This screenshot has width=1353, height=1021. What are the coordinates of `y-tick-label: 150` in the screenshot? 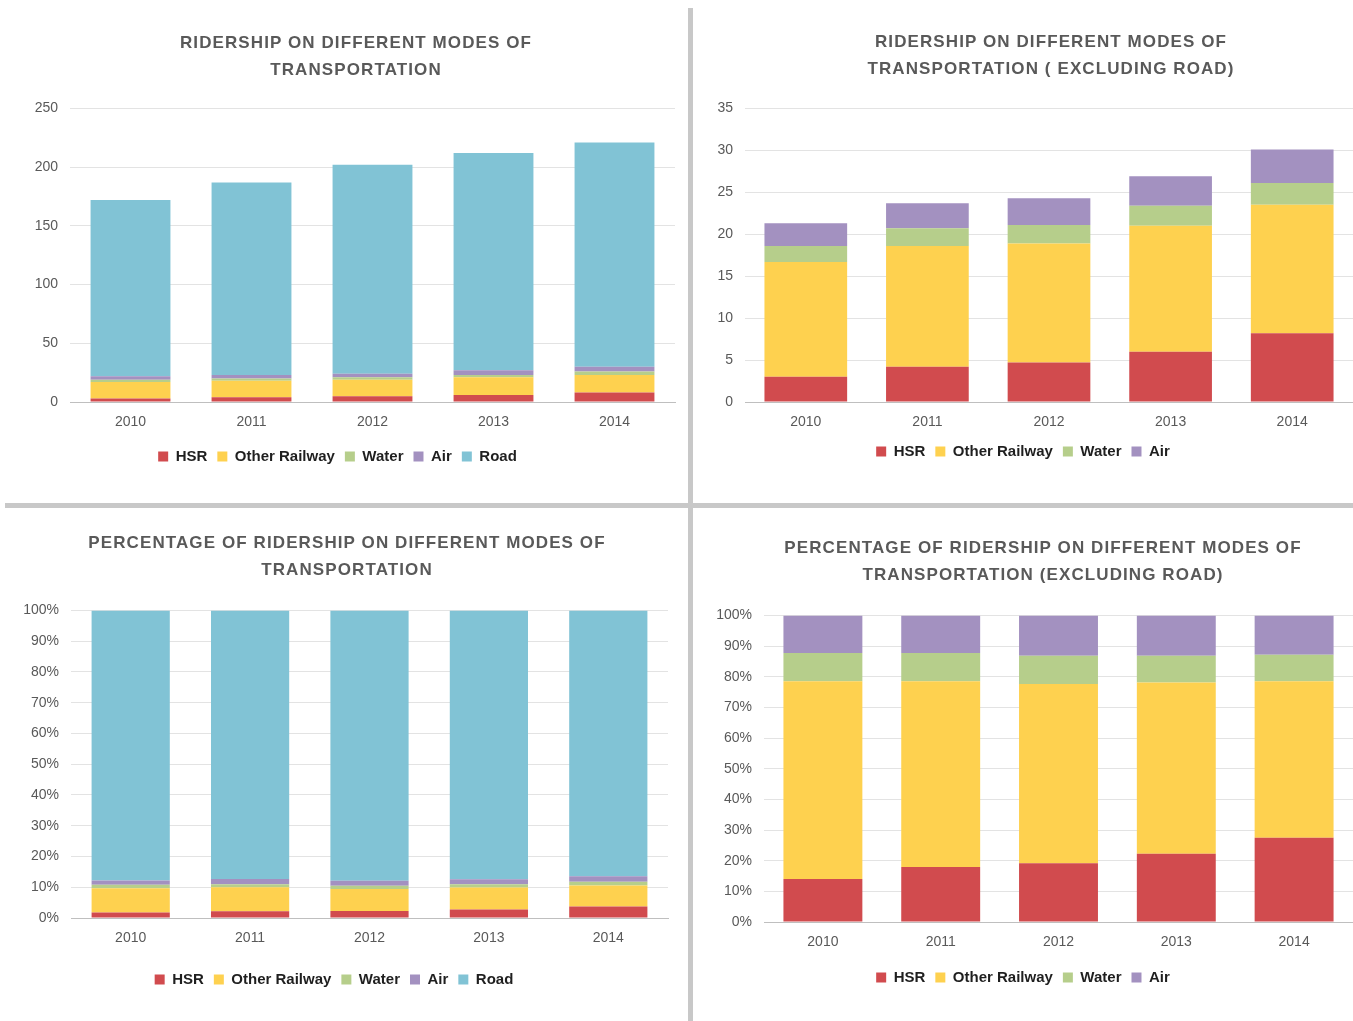 It's located at (46, 224).